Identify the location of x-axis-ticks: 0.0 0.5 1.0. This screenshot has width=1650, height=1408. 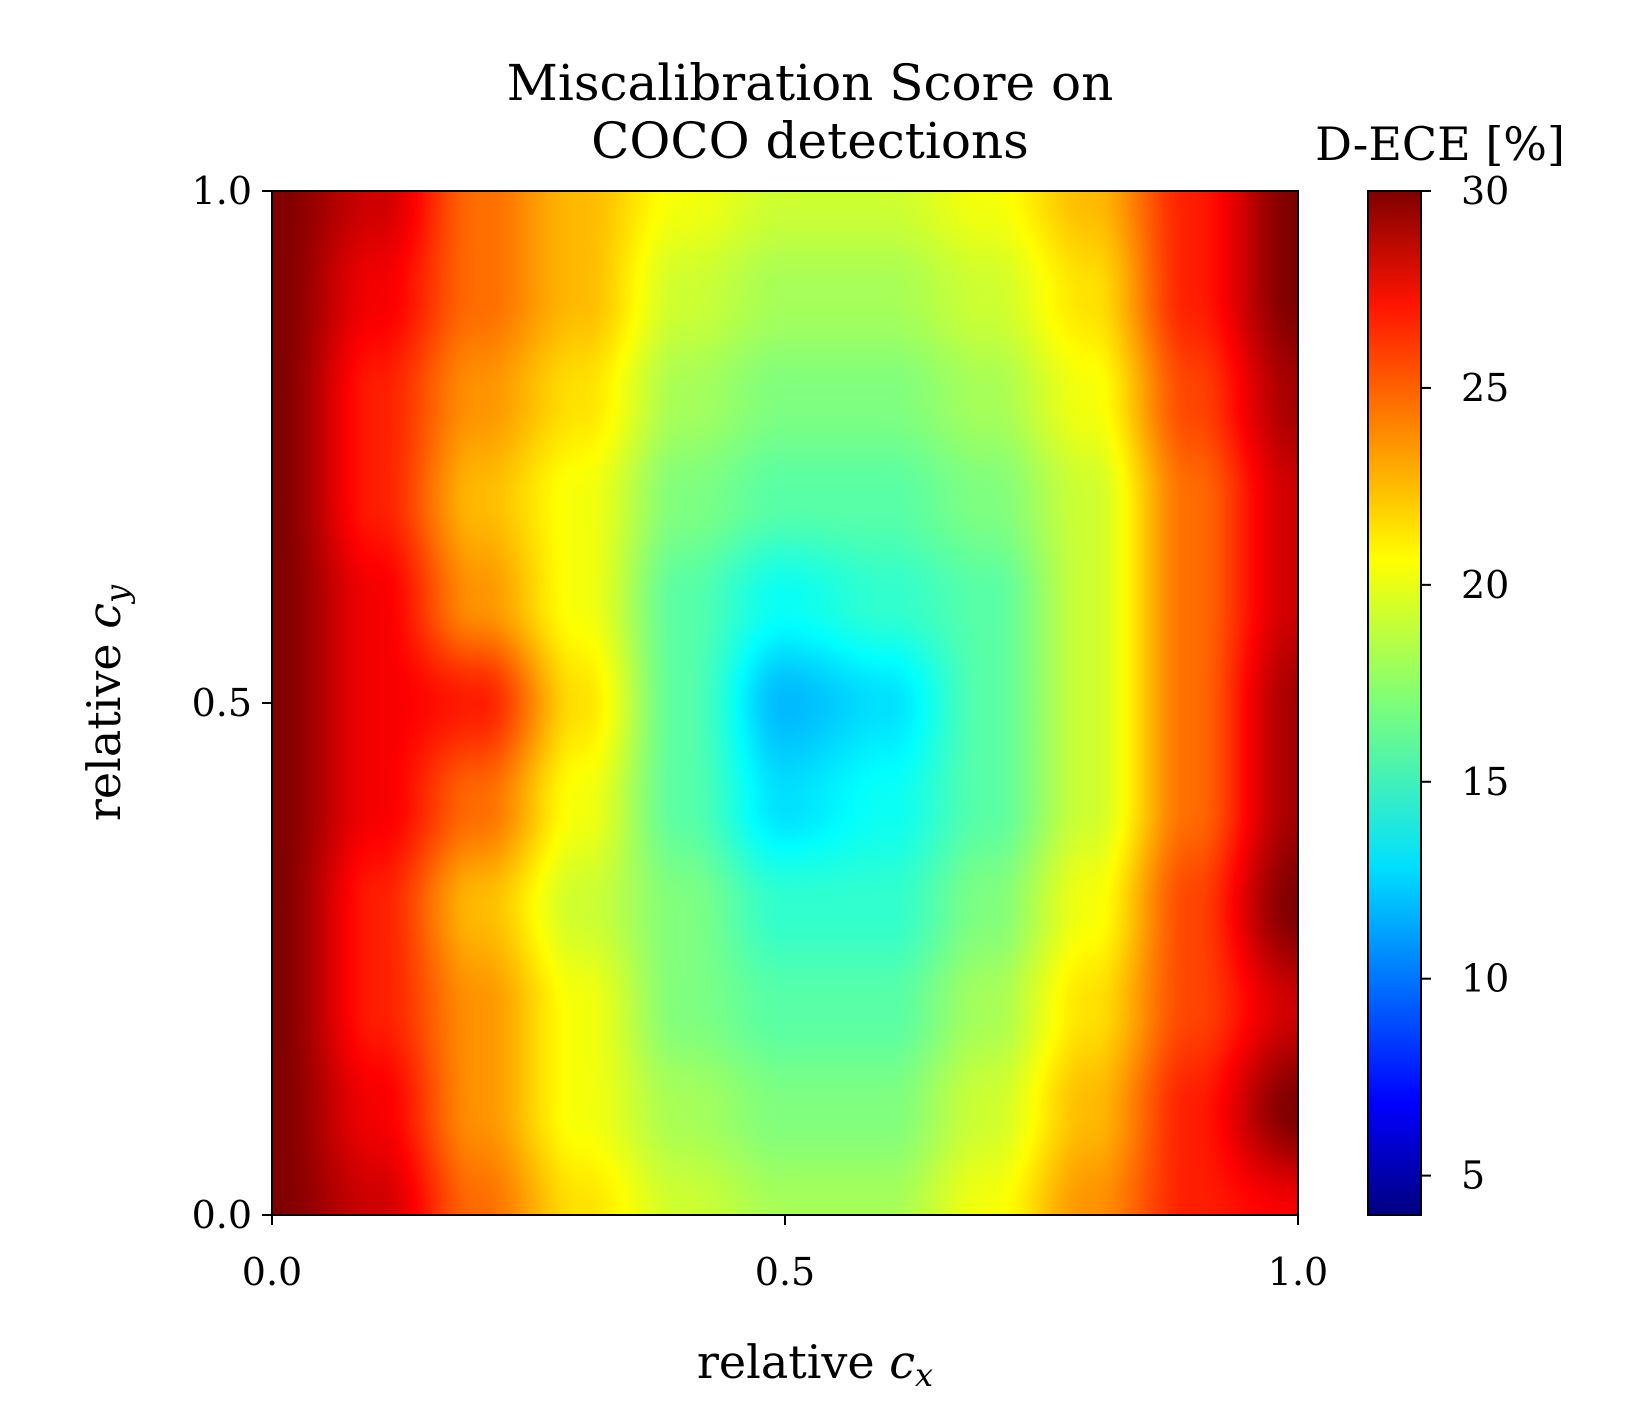
(785, 1254).